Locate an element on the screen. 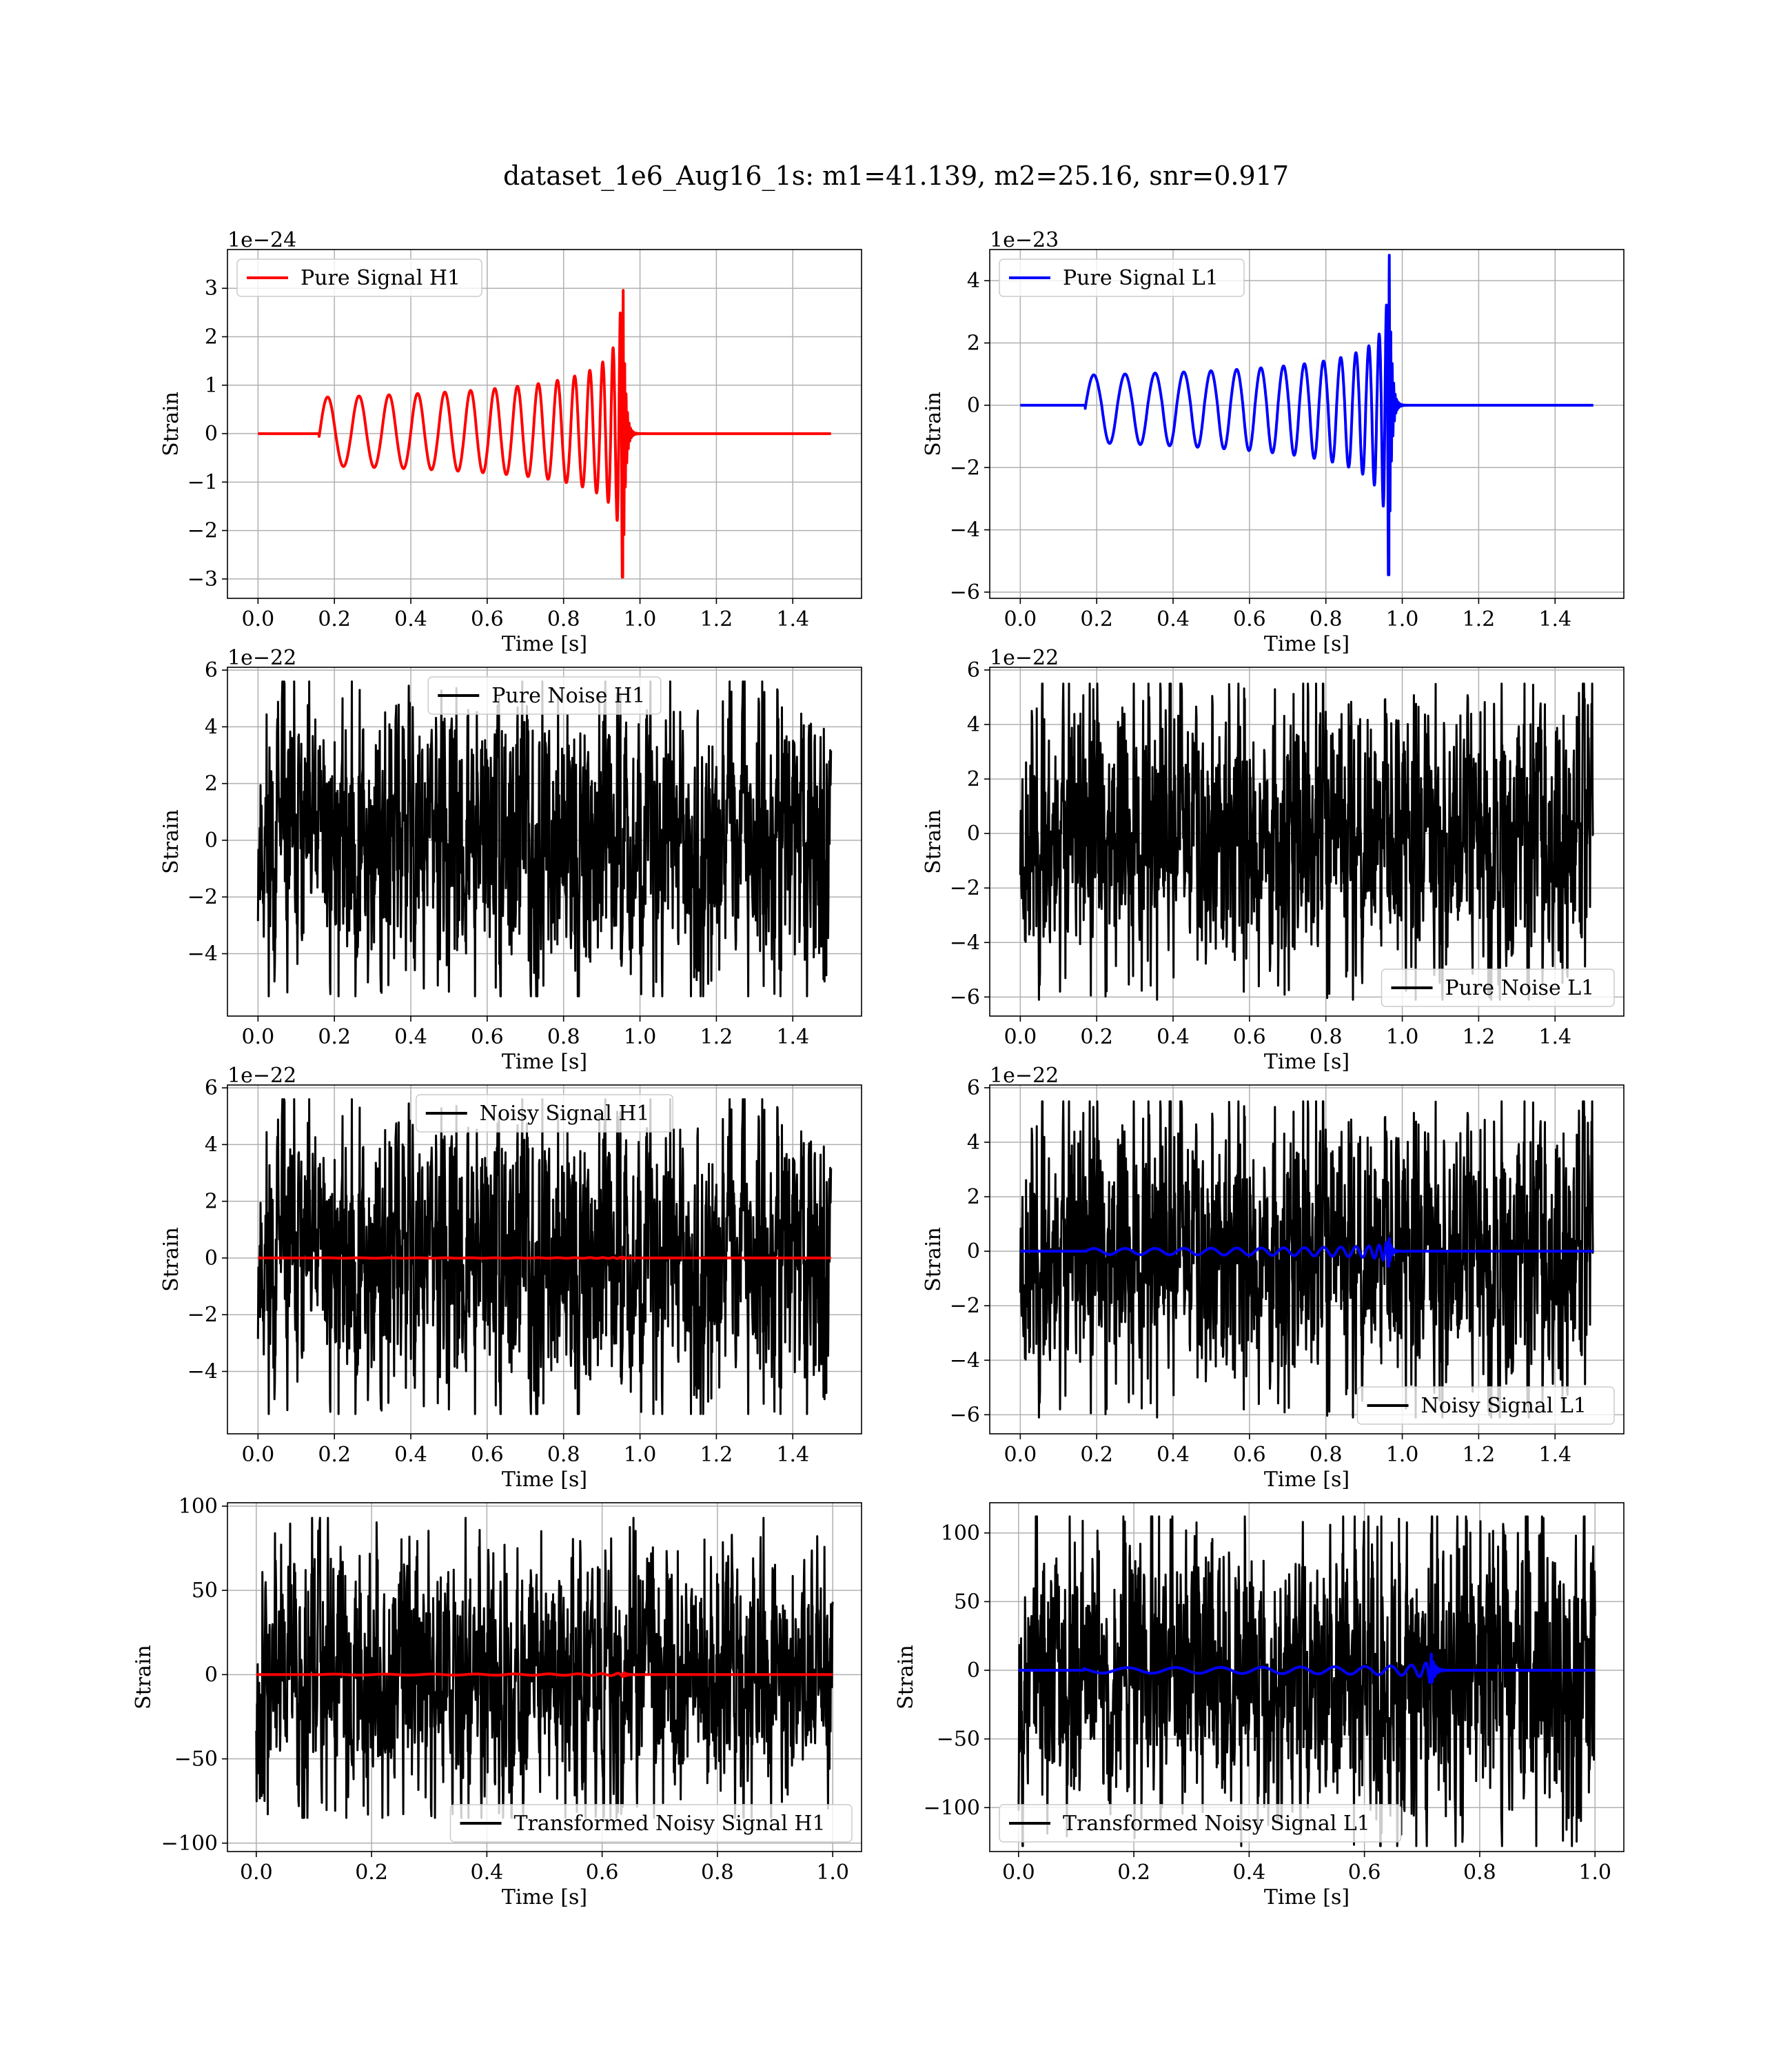 This screenshot has height=2068, width=1792. y-tick-label: 3 is located at coordinates (211, 288).